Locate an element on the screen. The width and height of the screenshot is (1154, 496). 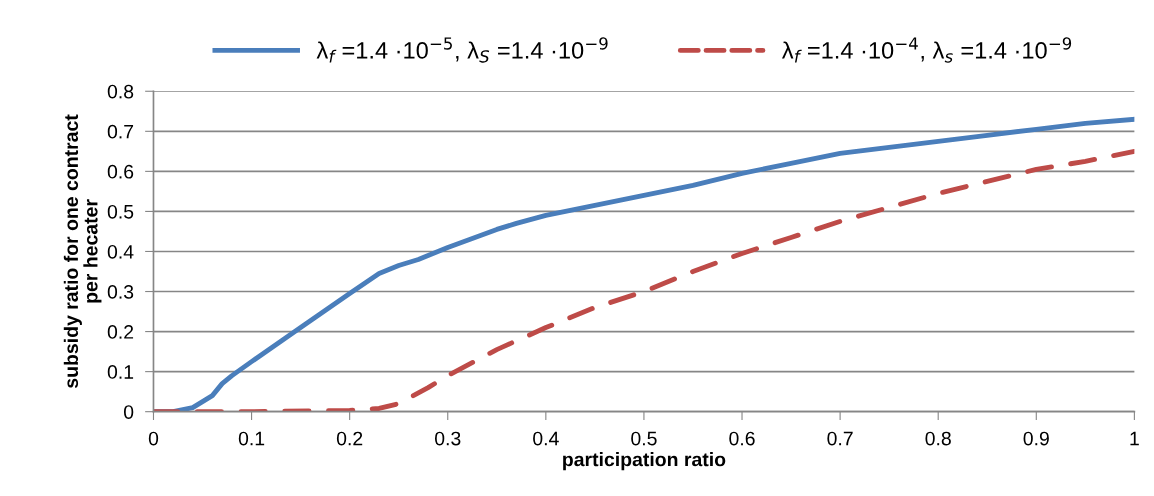
y-tick-label: 0.5 is located at coordinates (120, 211).